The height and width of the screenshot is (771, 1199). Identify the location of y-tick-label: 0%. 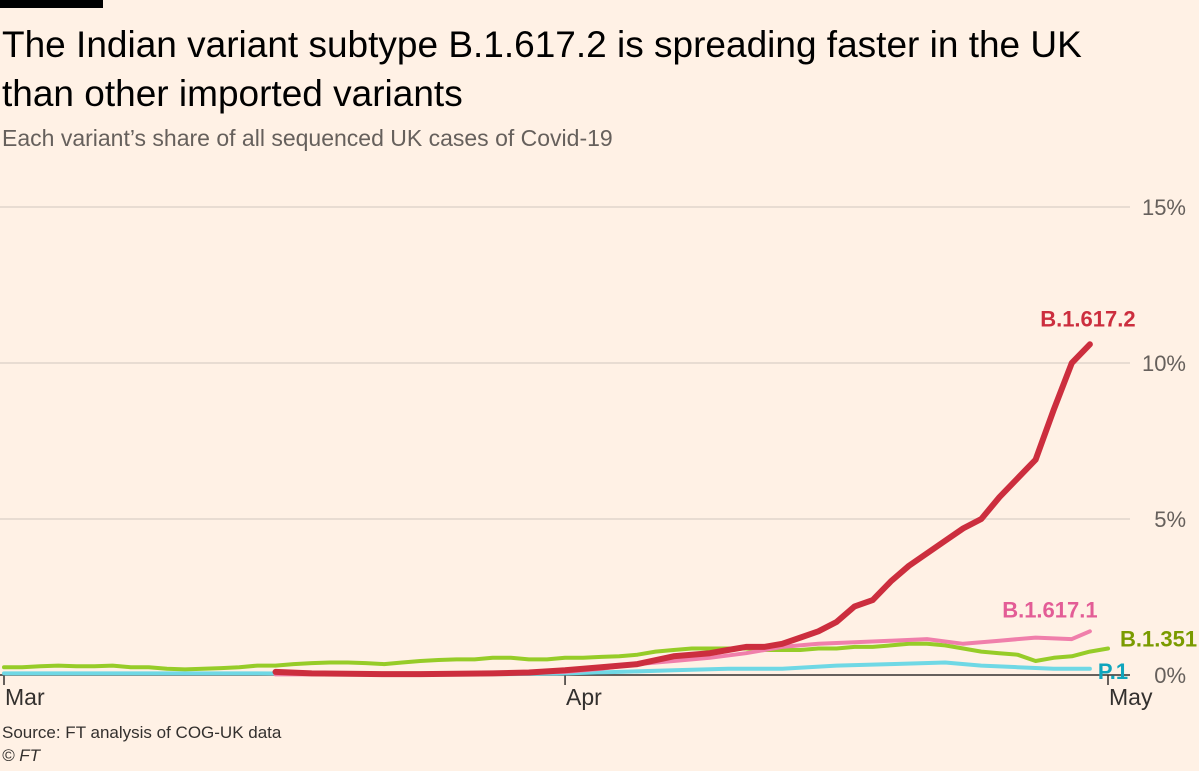
(1170, 675).